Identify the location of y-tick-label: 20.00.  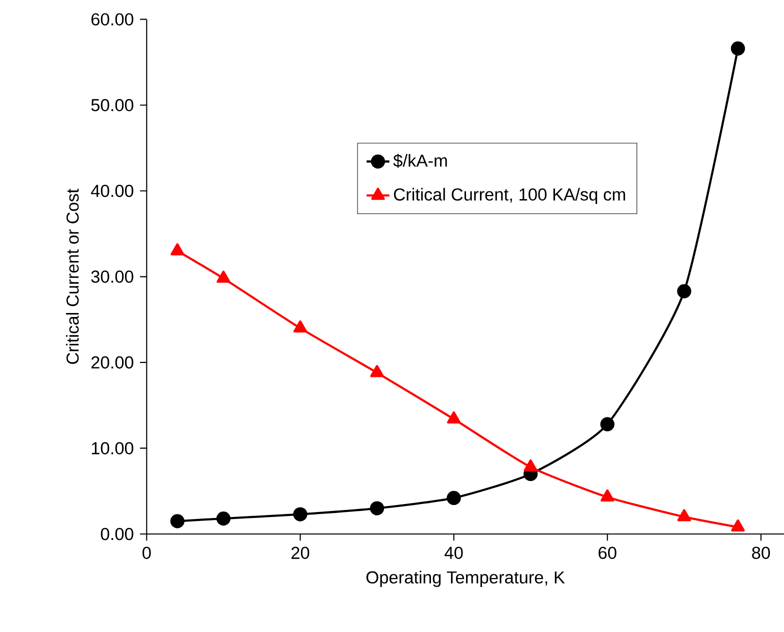
(112, 362).